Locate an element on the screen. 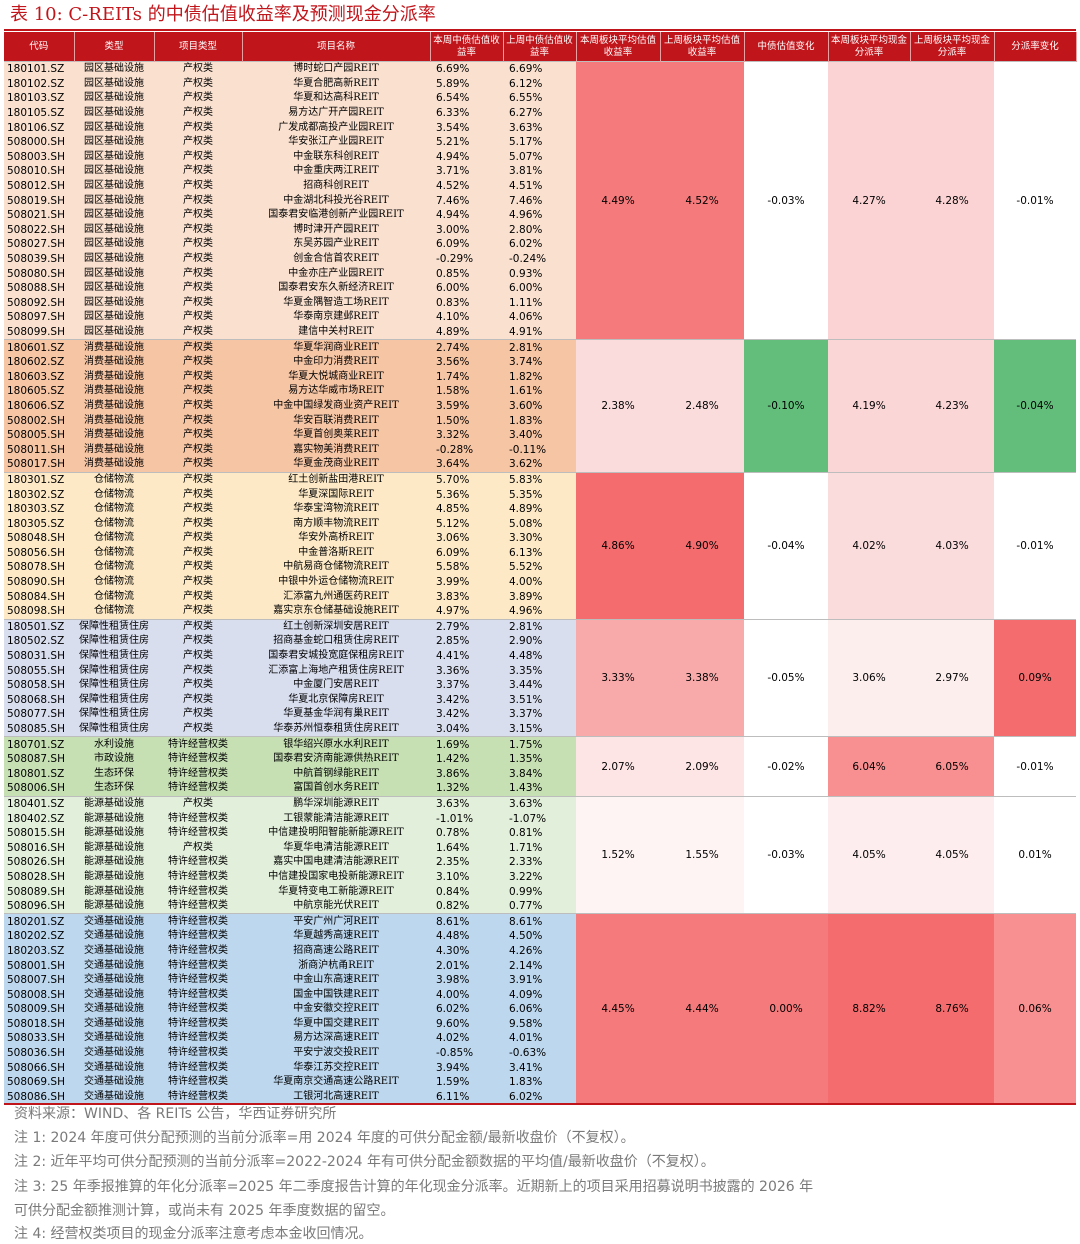 Image resolution: width=1080 pixels, height=1244 pixels. yield-last-cell: 4.26% is located at coordinates (539, 951).